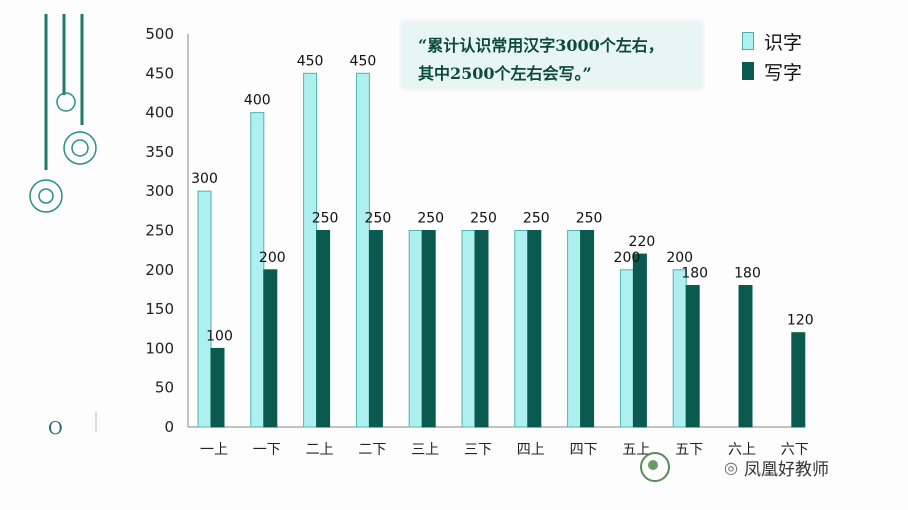 This screenshot has height=510, width=908. I want to click on y-tick-label: 50, so click(164, 388).